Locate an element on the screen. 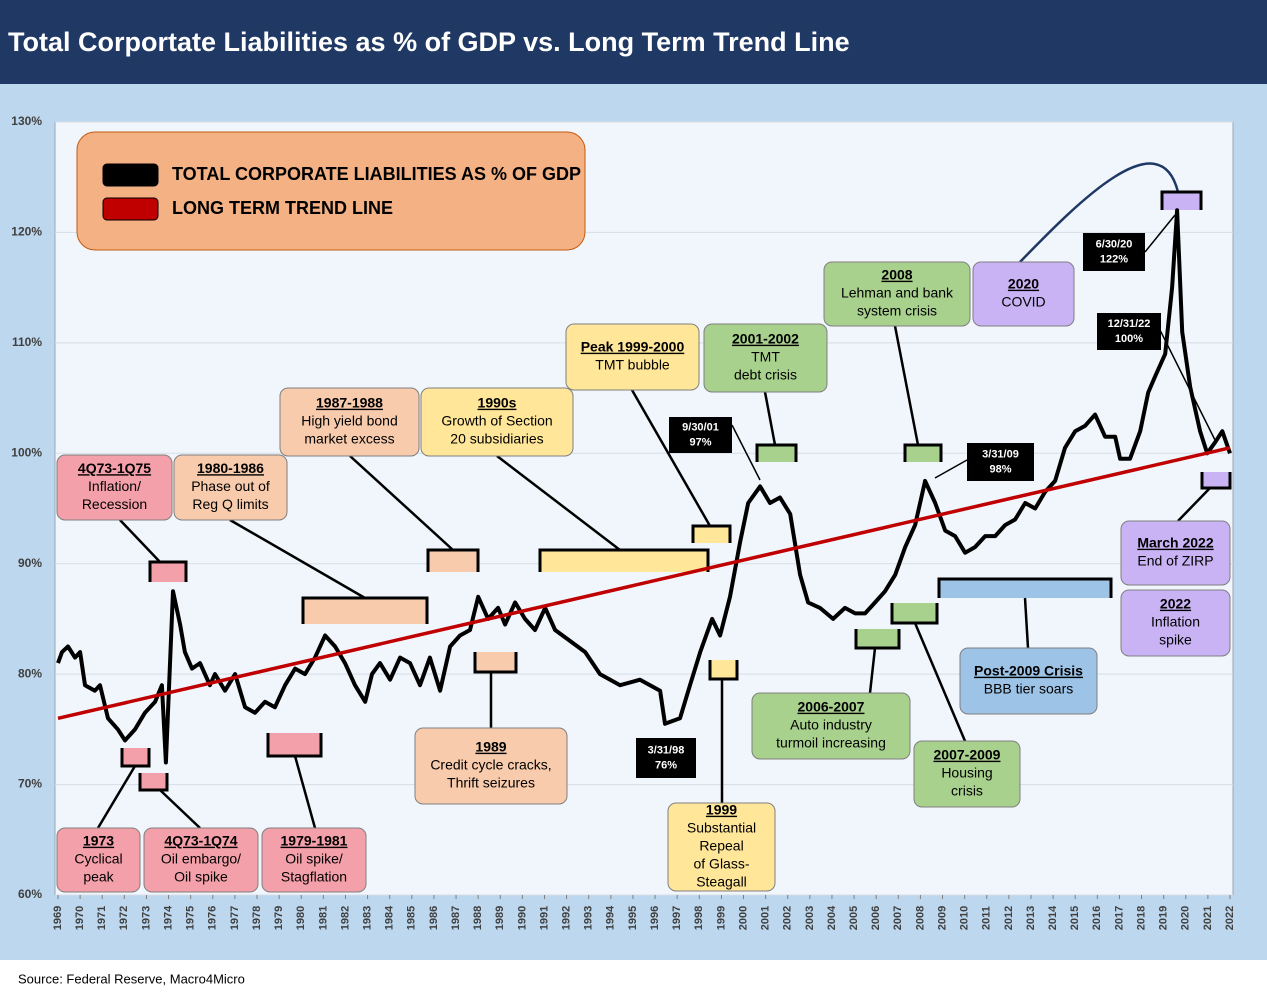 This screenshot has width=1267, height=1000. annotation-text: Oil embargo/ is located at coordinates (201, 859).